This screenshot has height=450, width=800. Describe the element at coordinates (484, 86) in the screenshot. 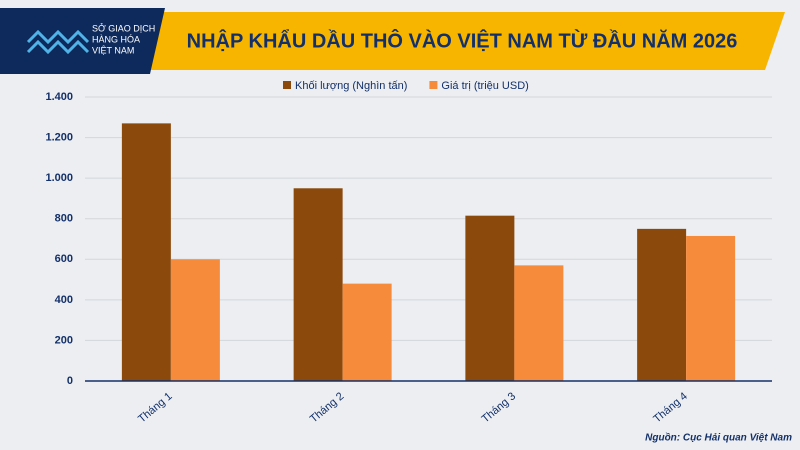

I see `legend-label: Giá trị (triệu USD)` at that location.